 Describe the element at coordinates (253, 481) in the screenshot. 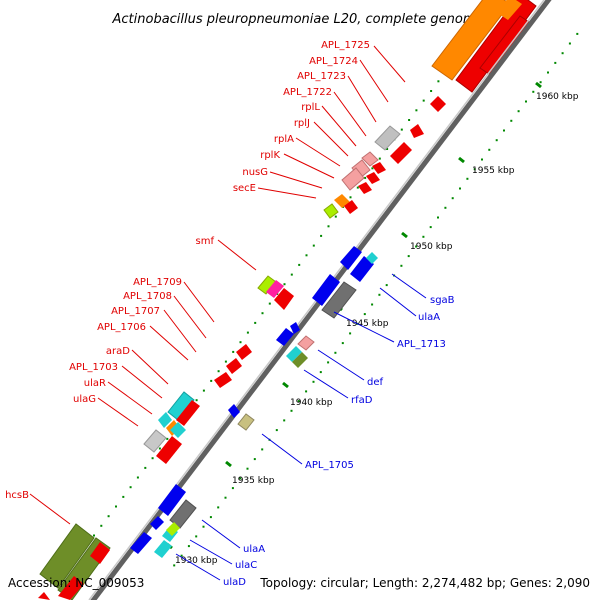

I see `scale-label: 1935 kbp` at that location.